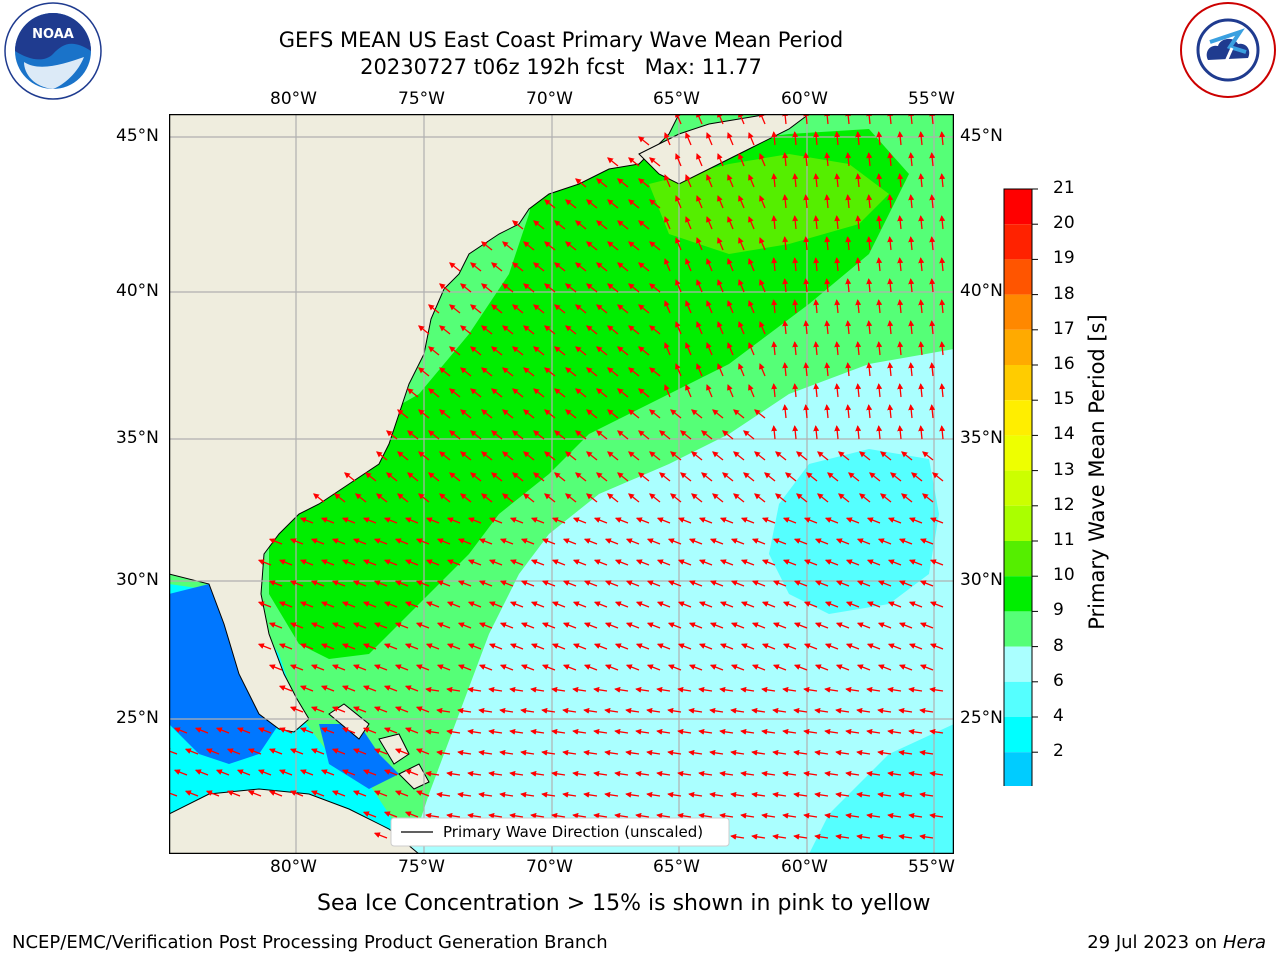  What do you see at coordinates (421, 867) in the screenshot?
I see `lon-label-75w-bottom: 75°W` at bounding box center [421, 867].